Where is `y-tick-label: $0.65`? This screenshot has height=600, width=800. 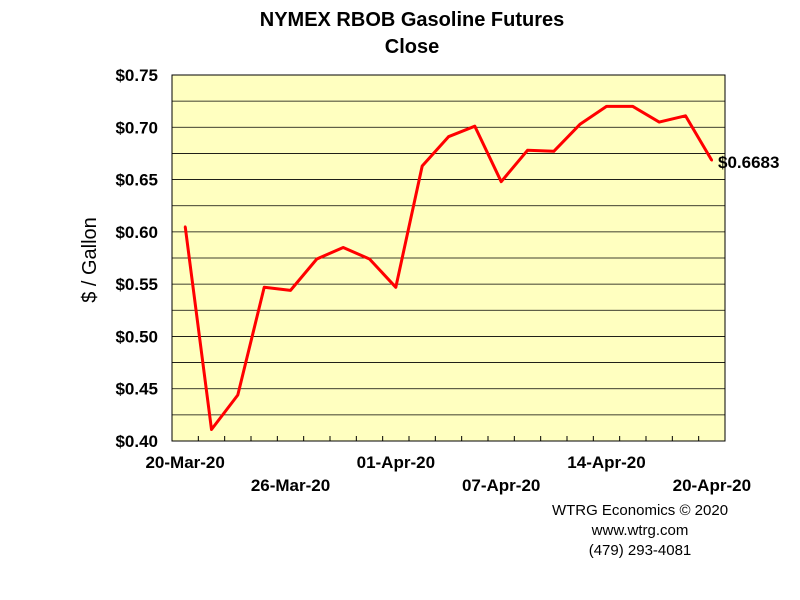 y-tick-label: $0.65 is located at coordinates (136, 180).